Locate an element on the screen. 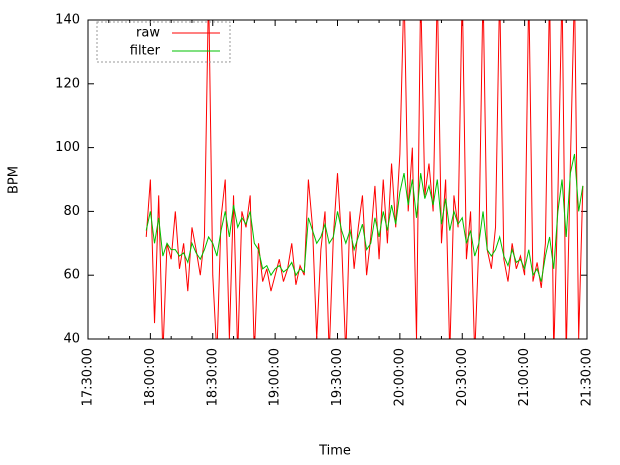 The width and height of the screenshot is (620, 465). legend-box is located at coordinates (163, 42).